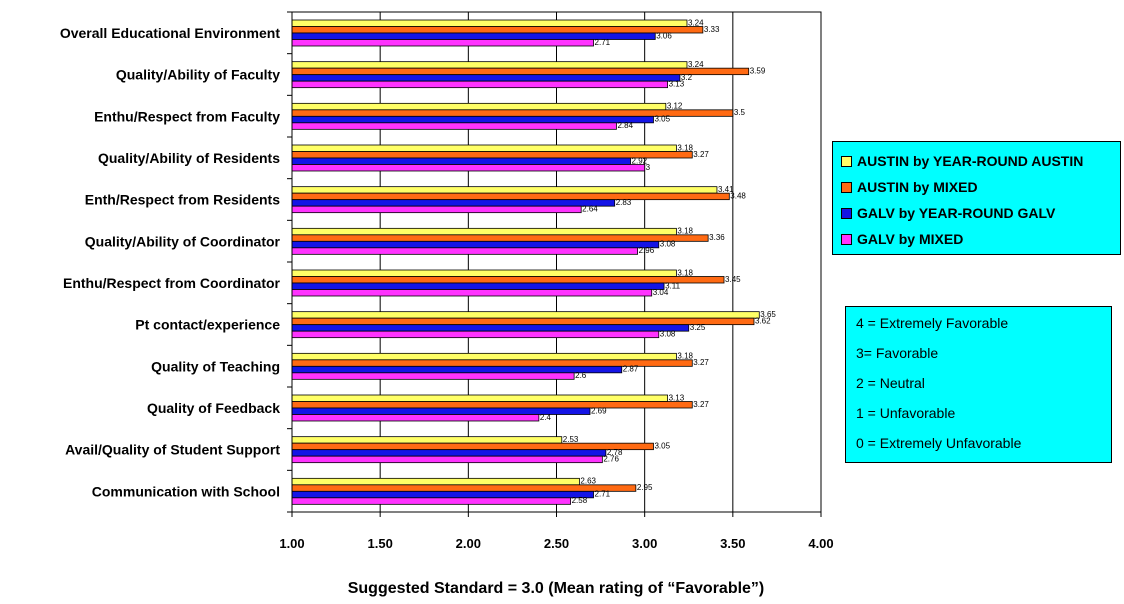 Image resolution: width=1124 pixels, height=604 pixels. Describe the element at coordinates (546, 417) in the screenshot. I see `bar-value-label: 2.4` at that location.